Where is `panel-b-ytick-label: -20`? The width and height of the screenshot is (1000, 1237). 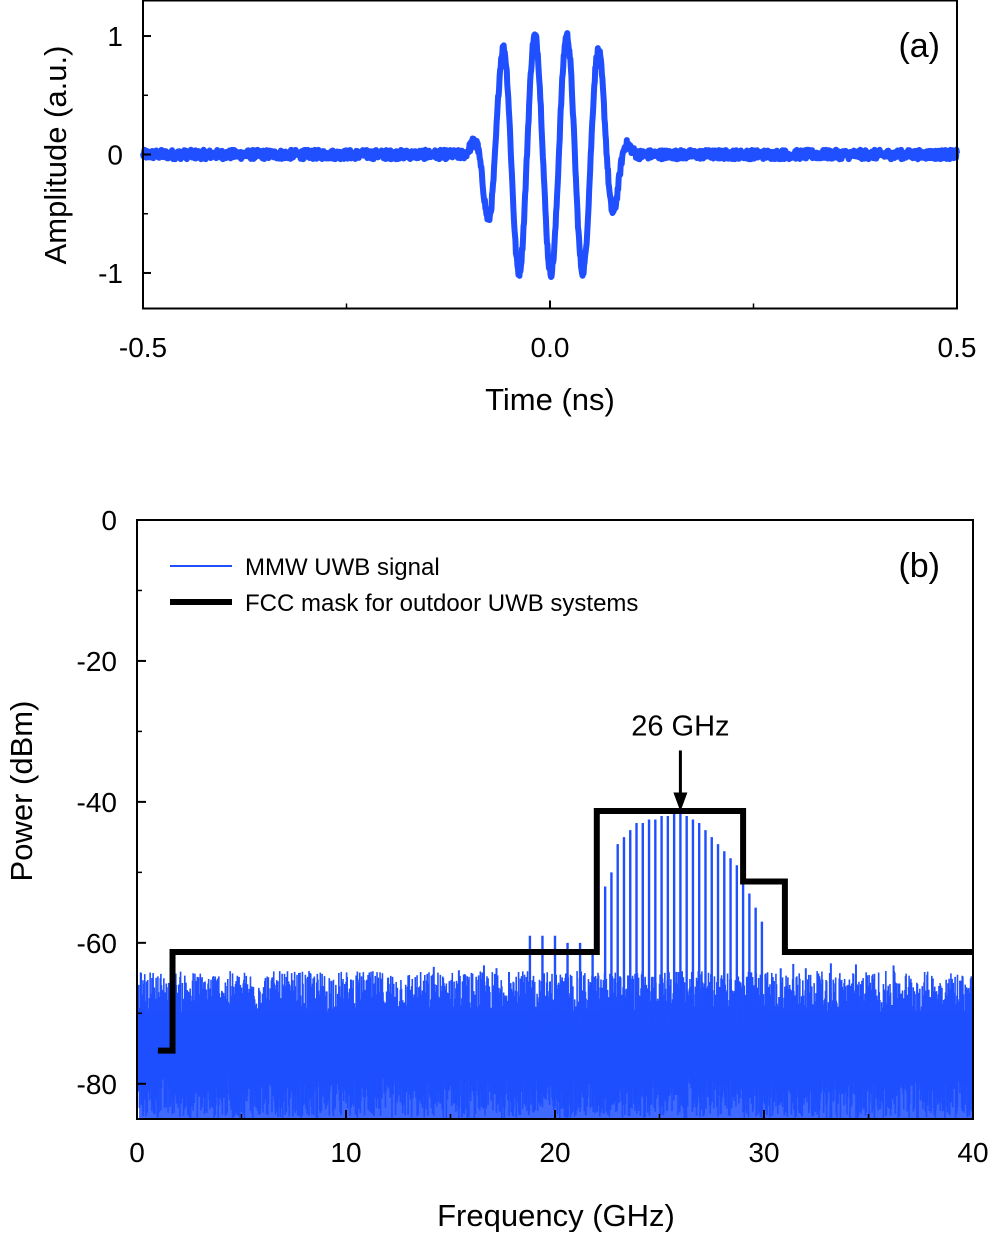
panel-b-ytick-label: -20 is located at coordinates (97, 661).